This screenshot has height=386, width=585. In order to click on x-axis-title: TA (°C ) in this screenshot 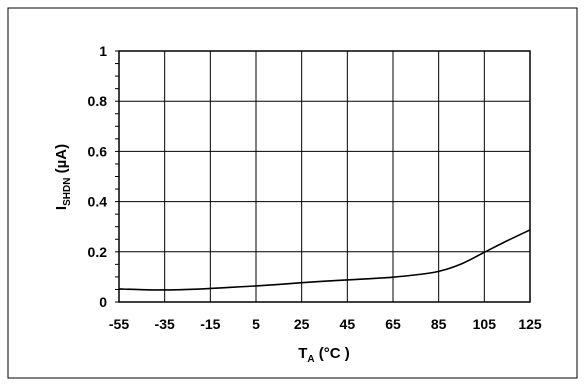, I will do `click(324, 355)`.